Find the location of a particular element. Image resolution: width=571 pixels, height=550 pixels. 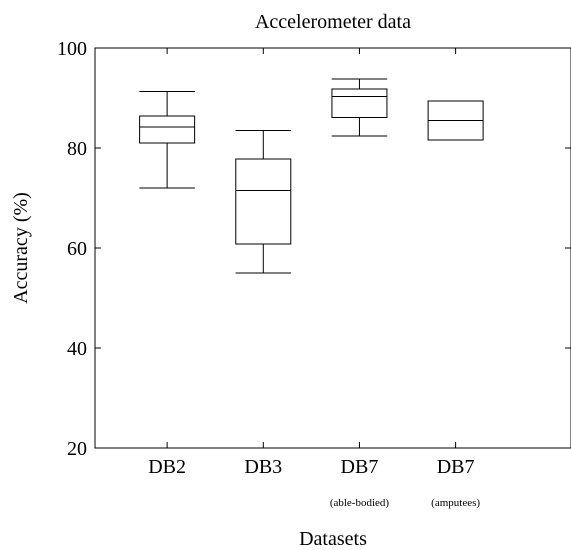

x-category-sublabel: (amputees) is located at coordinates (455, 503).